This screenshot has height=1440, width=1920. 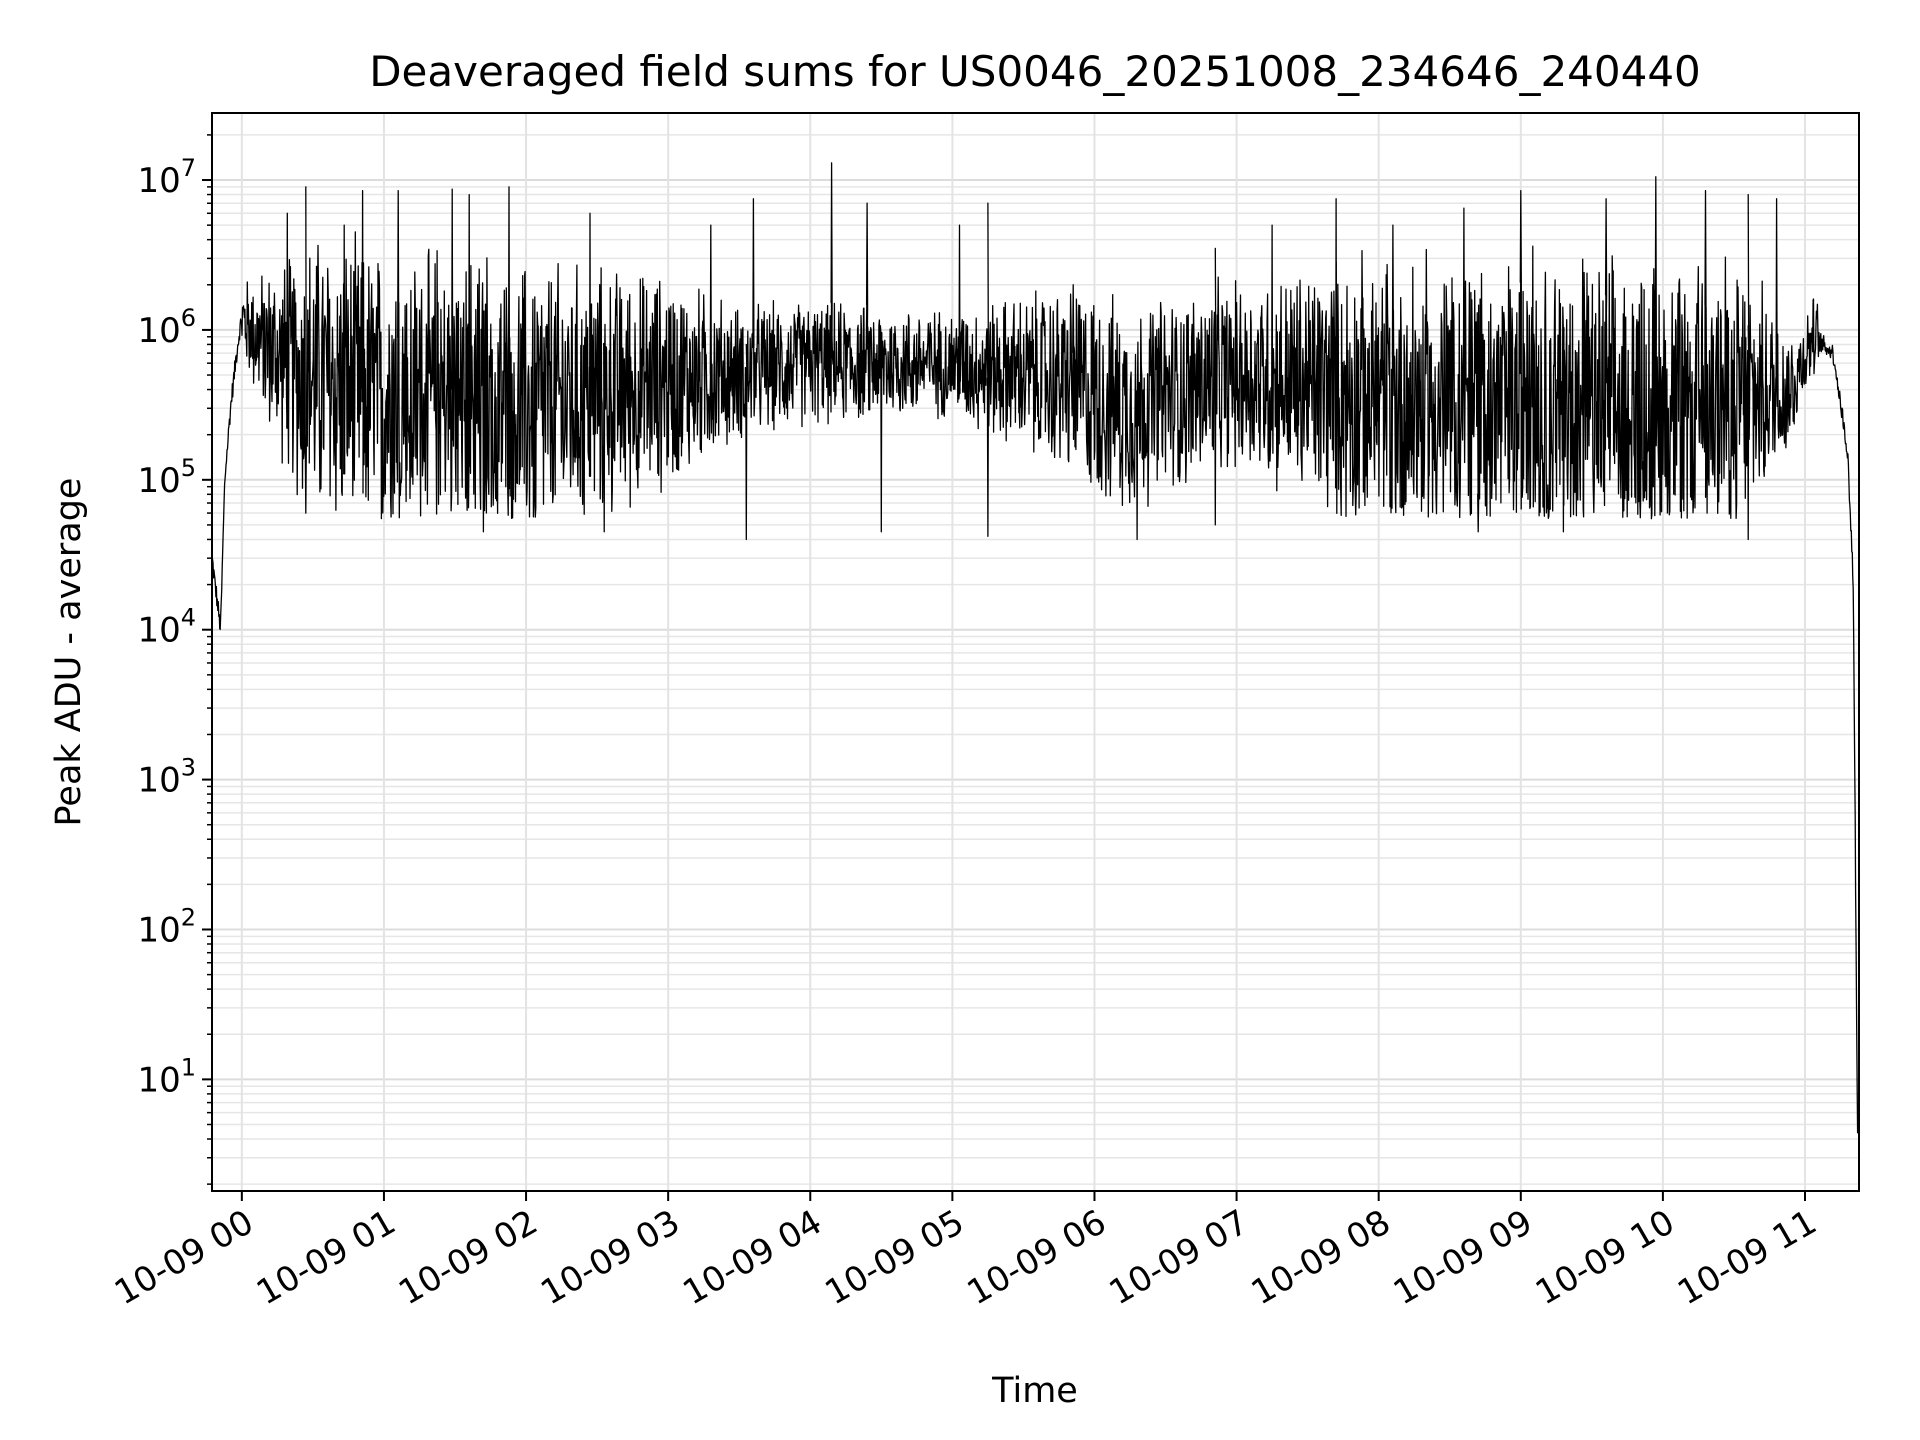 What do you see at coordinates (69, 652) in the screenshot?
I see `y-axis-title: Peak ADU - average` at bounding box center [69, 652].